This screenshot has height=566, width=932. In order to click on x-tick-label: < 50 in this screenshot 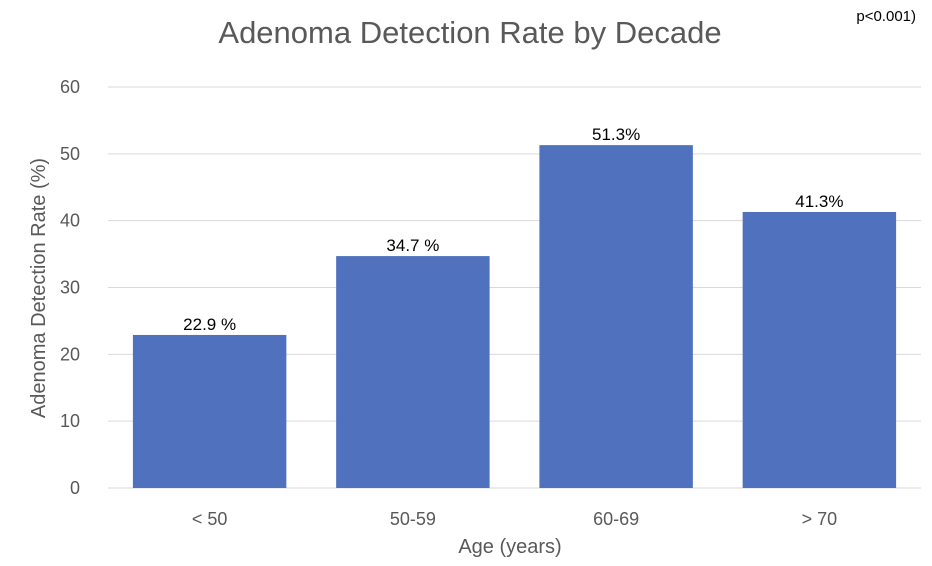, I will do `click(210, 519)`.